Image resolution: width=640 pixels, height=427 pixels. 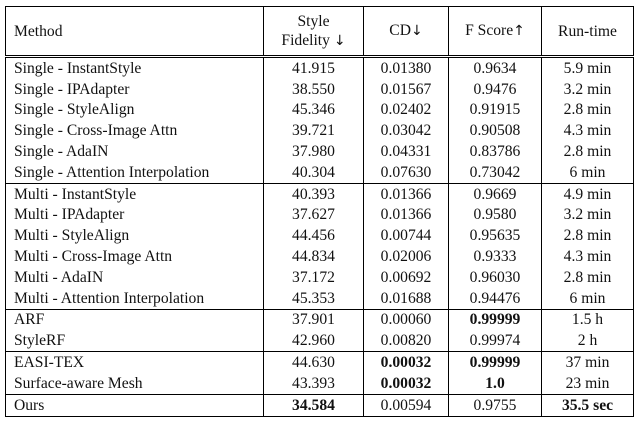 What do you see at coordinates (74, 110) in the screenshot?
I see `cell-method: Single - StyleAlign` at bounding box center [74, 110].